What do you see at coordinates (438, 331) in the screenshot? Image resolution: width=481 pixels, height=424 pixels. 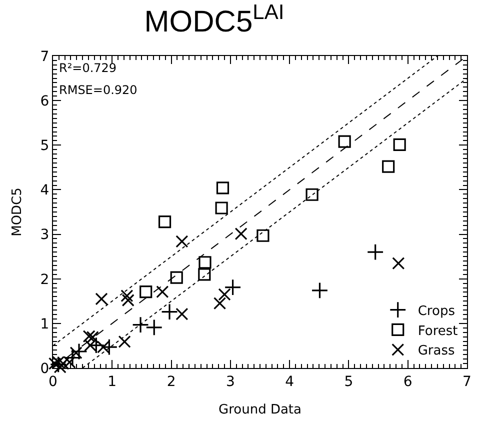 I see `legend-label: Forest` at bounding box center [438, 331].